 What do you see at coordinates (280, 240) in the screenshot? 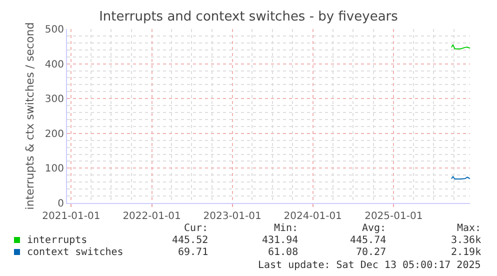
I see `text: 431.94` at bounding box center [280, 240].